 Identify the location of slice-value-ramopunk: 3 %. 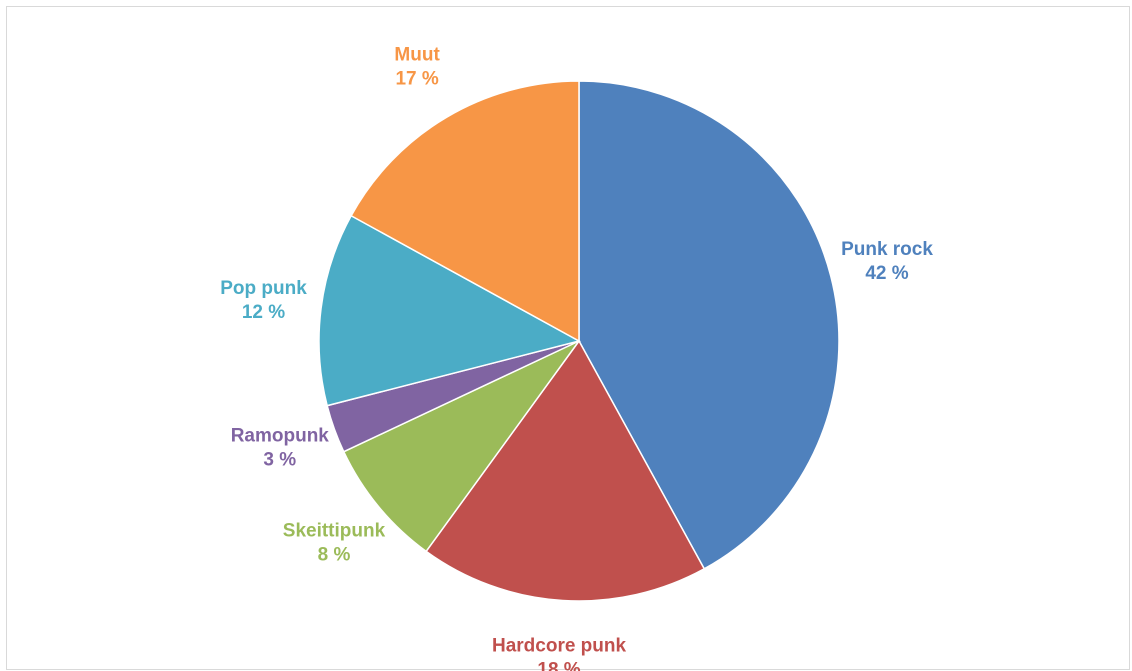
(279, 460).